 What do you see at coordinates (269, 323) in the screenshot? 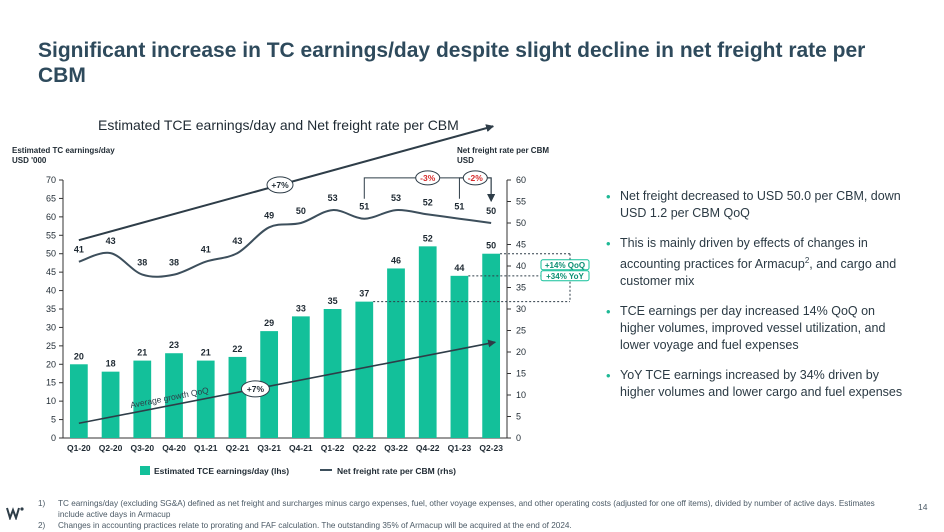
I see `bar-data-label: 29` at bounding box center [269, 323].